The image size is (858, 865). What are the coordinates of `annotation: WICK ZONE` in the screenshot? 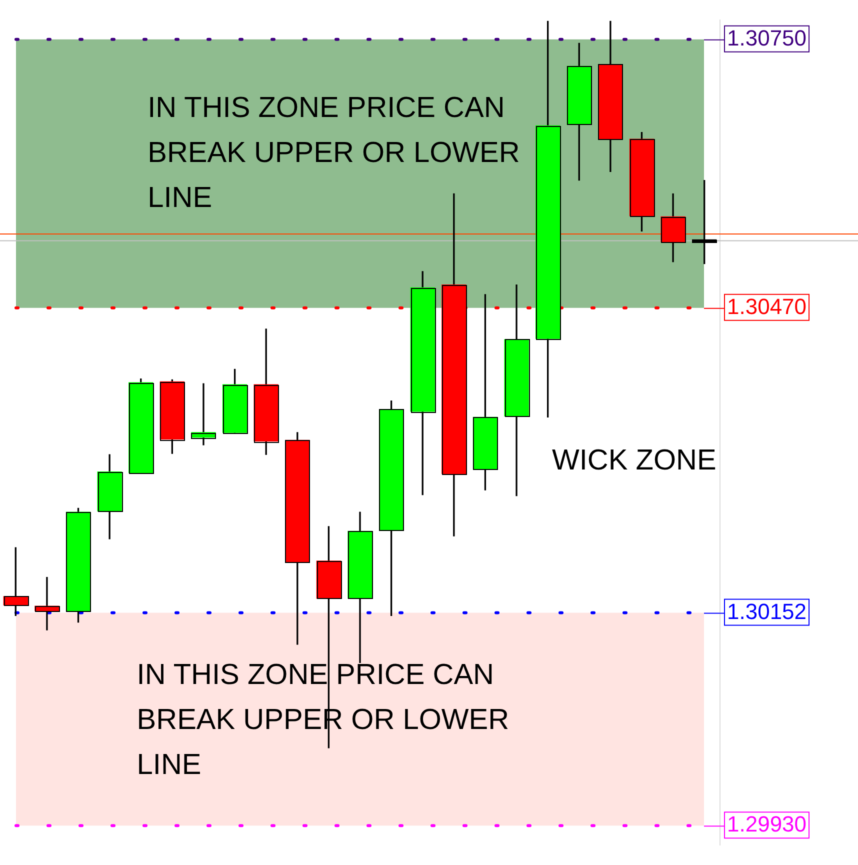 It's located at (634, 460).